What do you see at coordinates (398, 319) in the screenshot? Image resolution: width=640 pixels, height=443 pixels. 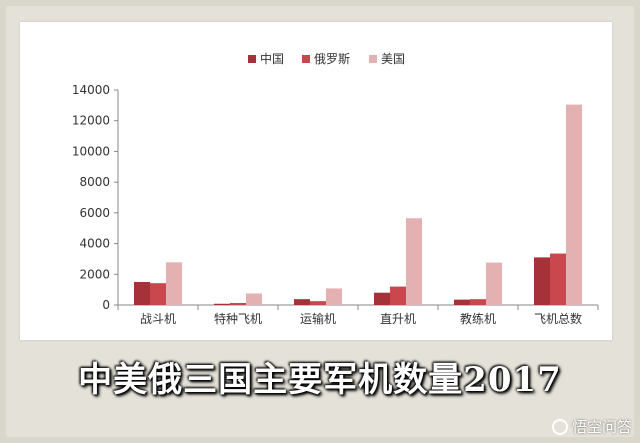 I see `x-tick-label: 直升机` at bounding box center [398, 319].